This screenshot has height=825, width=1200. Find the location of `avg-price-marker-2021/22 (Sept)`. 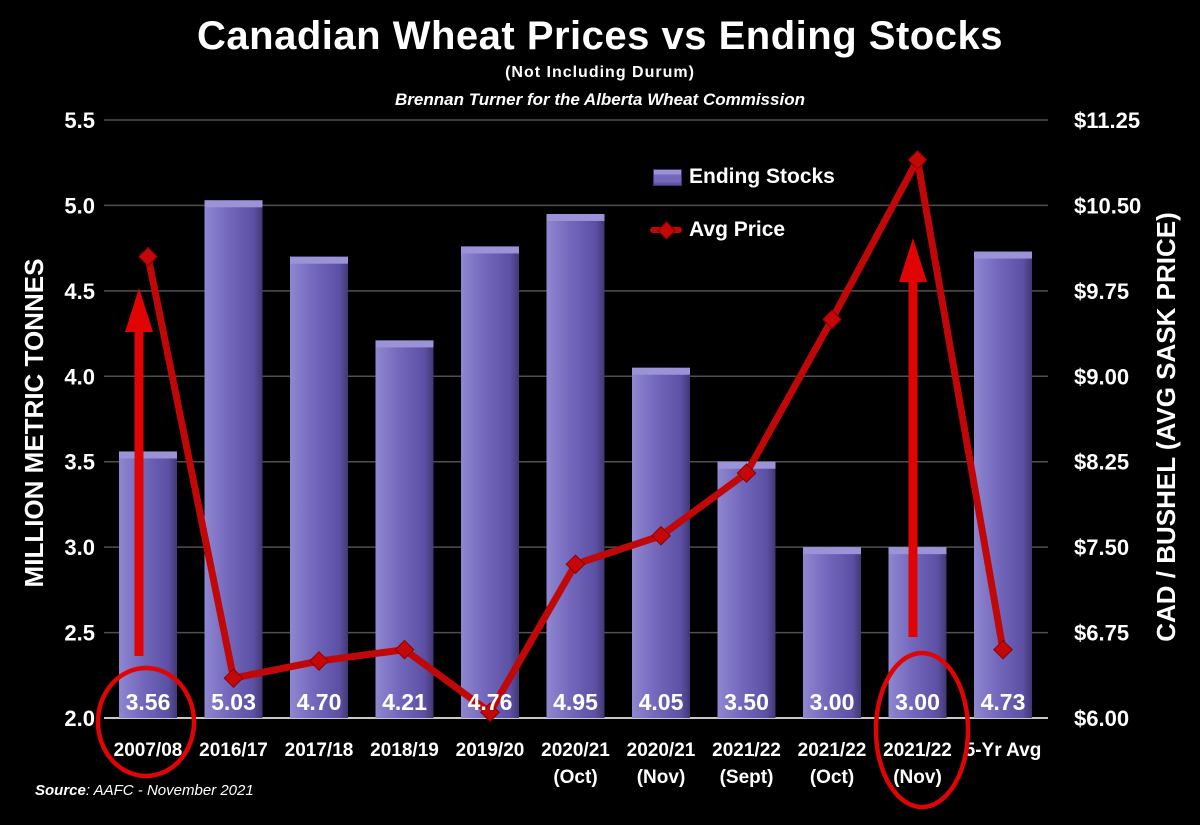

avg-price-marker-2021/22 (Sept) is located at coordinates (746, 473).